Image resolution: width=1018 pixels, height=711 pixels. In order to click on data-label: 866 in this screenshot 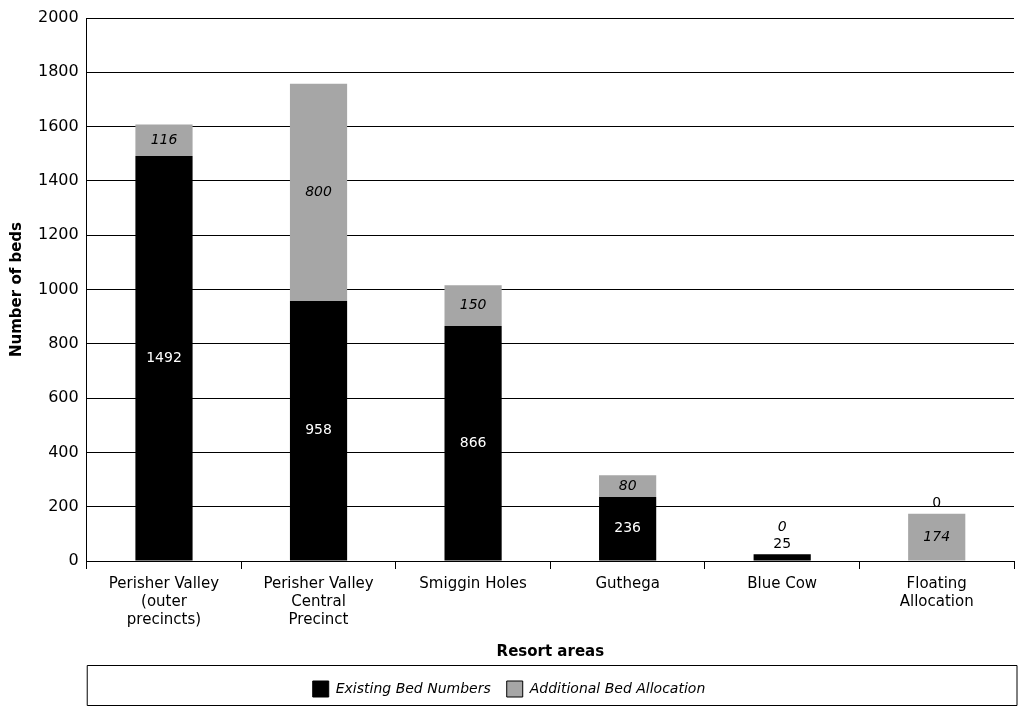, I will do `click(473, 441)`.